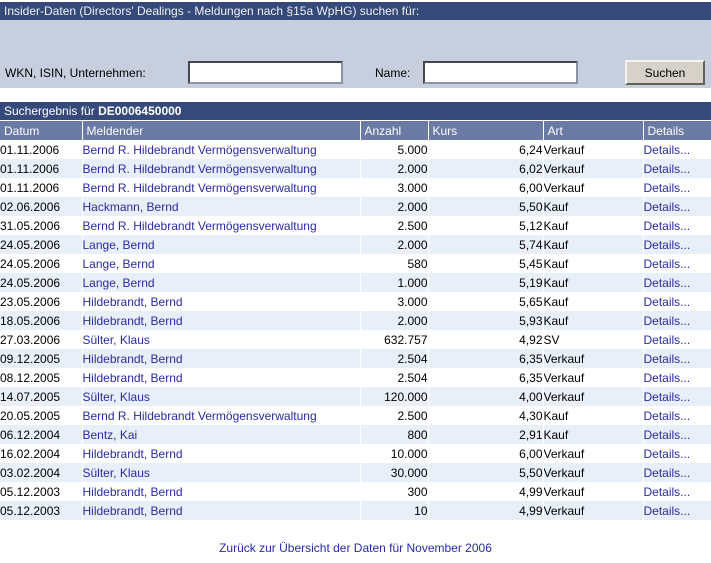  What do you see at coordinates (30, 320) in the screenshot?
I see `datum-cell: 18.05.2006` at bounding box center [30, 320].